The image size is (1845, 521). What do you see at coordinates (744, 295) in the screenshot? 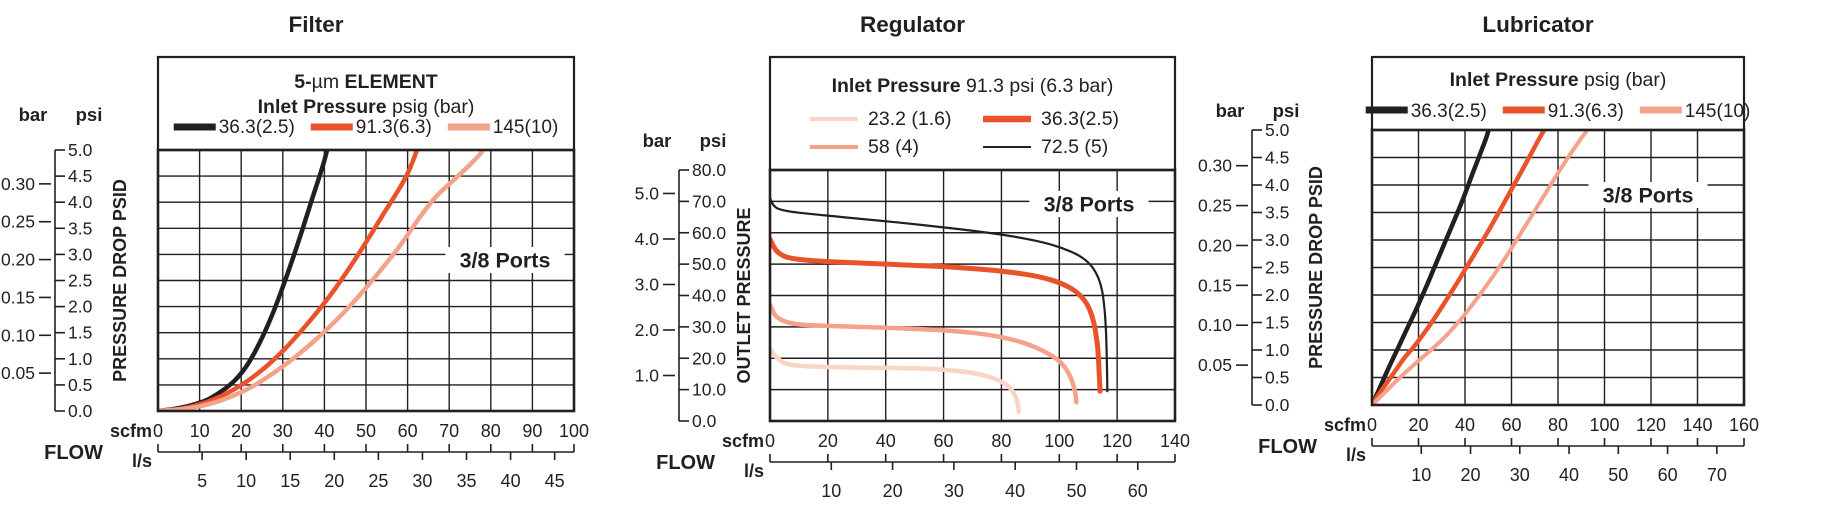
I see `y-axis-title: OUTLET PRESSURE` at bounding box center [744, 295].